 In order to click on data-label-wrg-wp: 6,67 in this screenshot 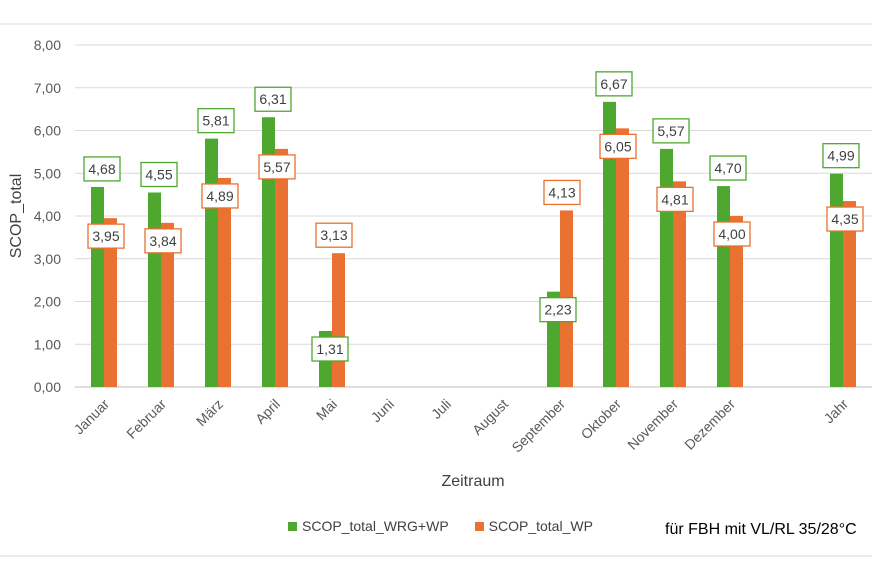, I will do `click(613, 84)`.